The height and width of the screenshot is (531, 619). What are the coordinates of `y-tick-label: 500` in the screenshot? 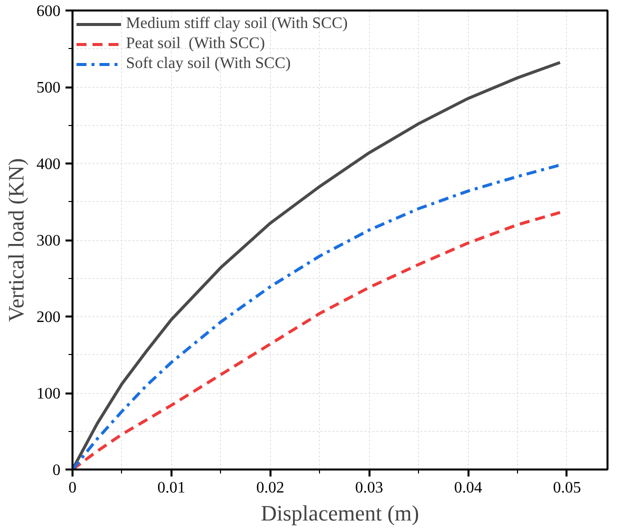 It's located at (48, 88).